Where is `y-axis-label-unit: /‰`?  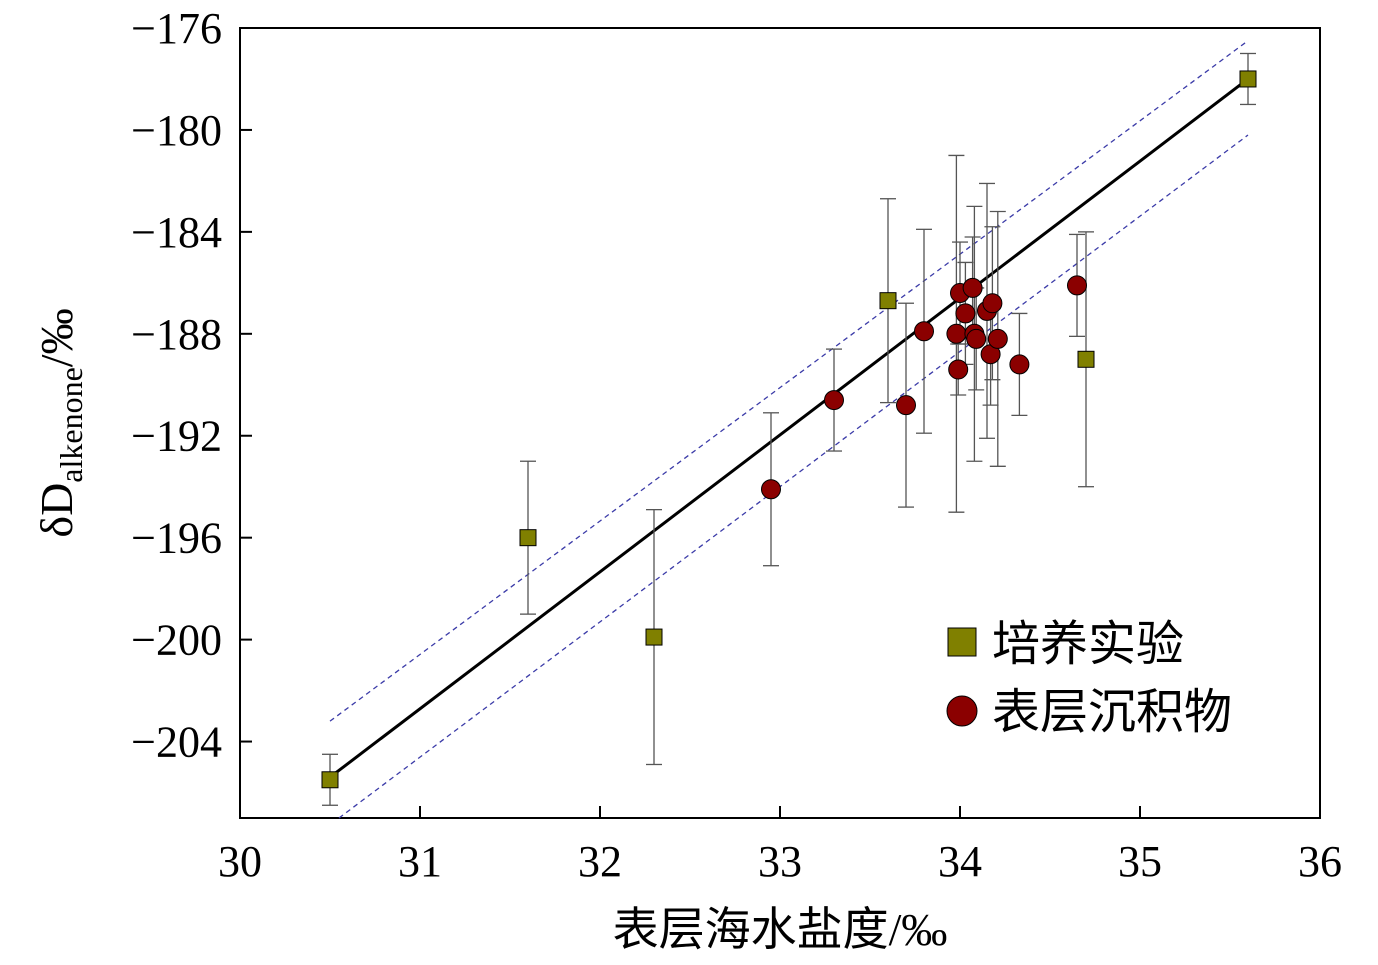
y-axis-label-unit: /‰ is located at coordinates (56, 337).